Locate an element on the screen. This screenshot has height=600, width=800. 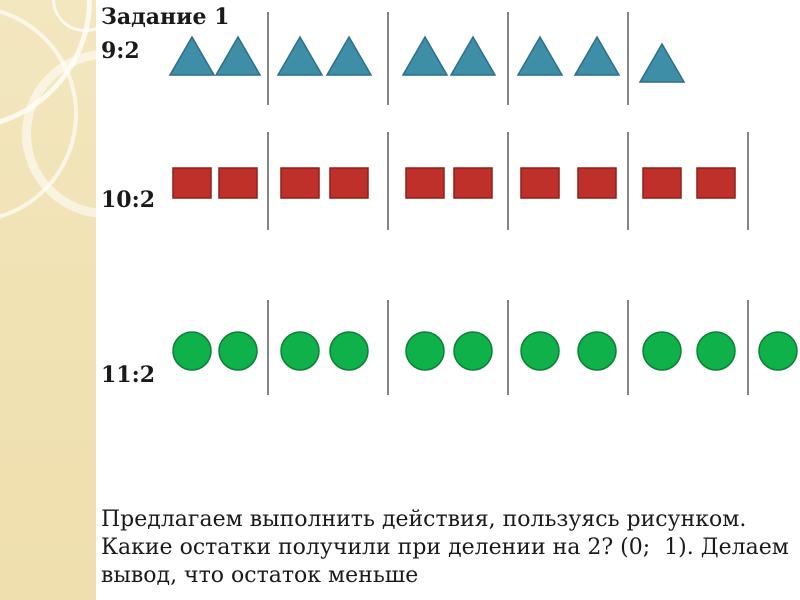
task-title: Задание 1 is located at coordinates (165, 17).